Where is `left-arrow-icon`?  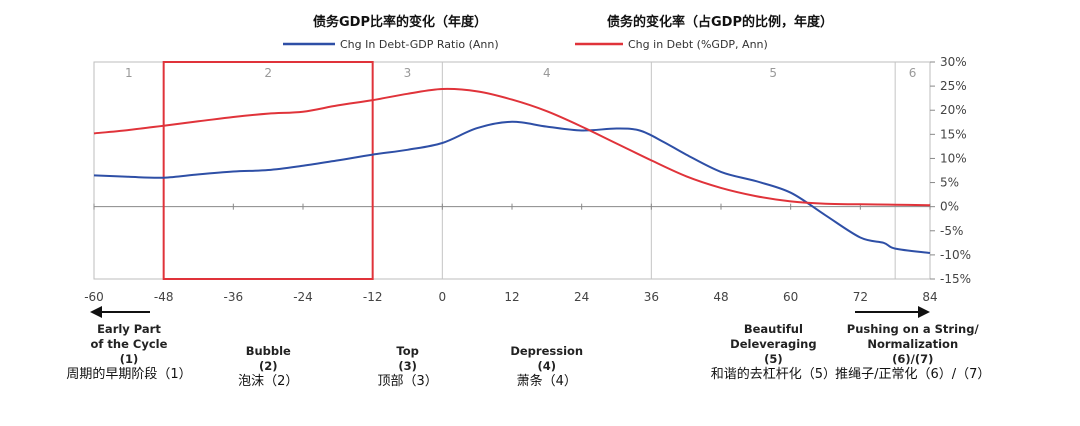 left-arrow-icon is located at coordinates (120, 312).